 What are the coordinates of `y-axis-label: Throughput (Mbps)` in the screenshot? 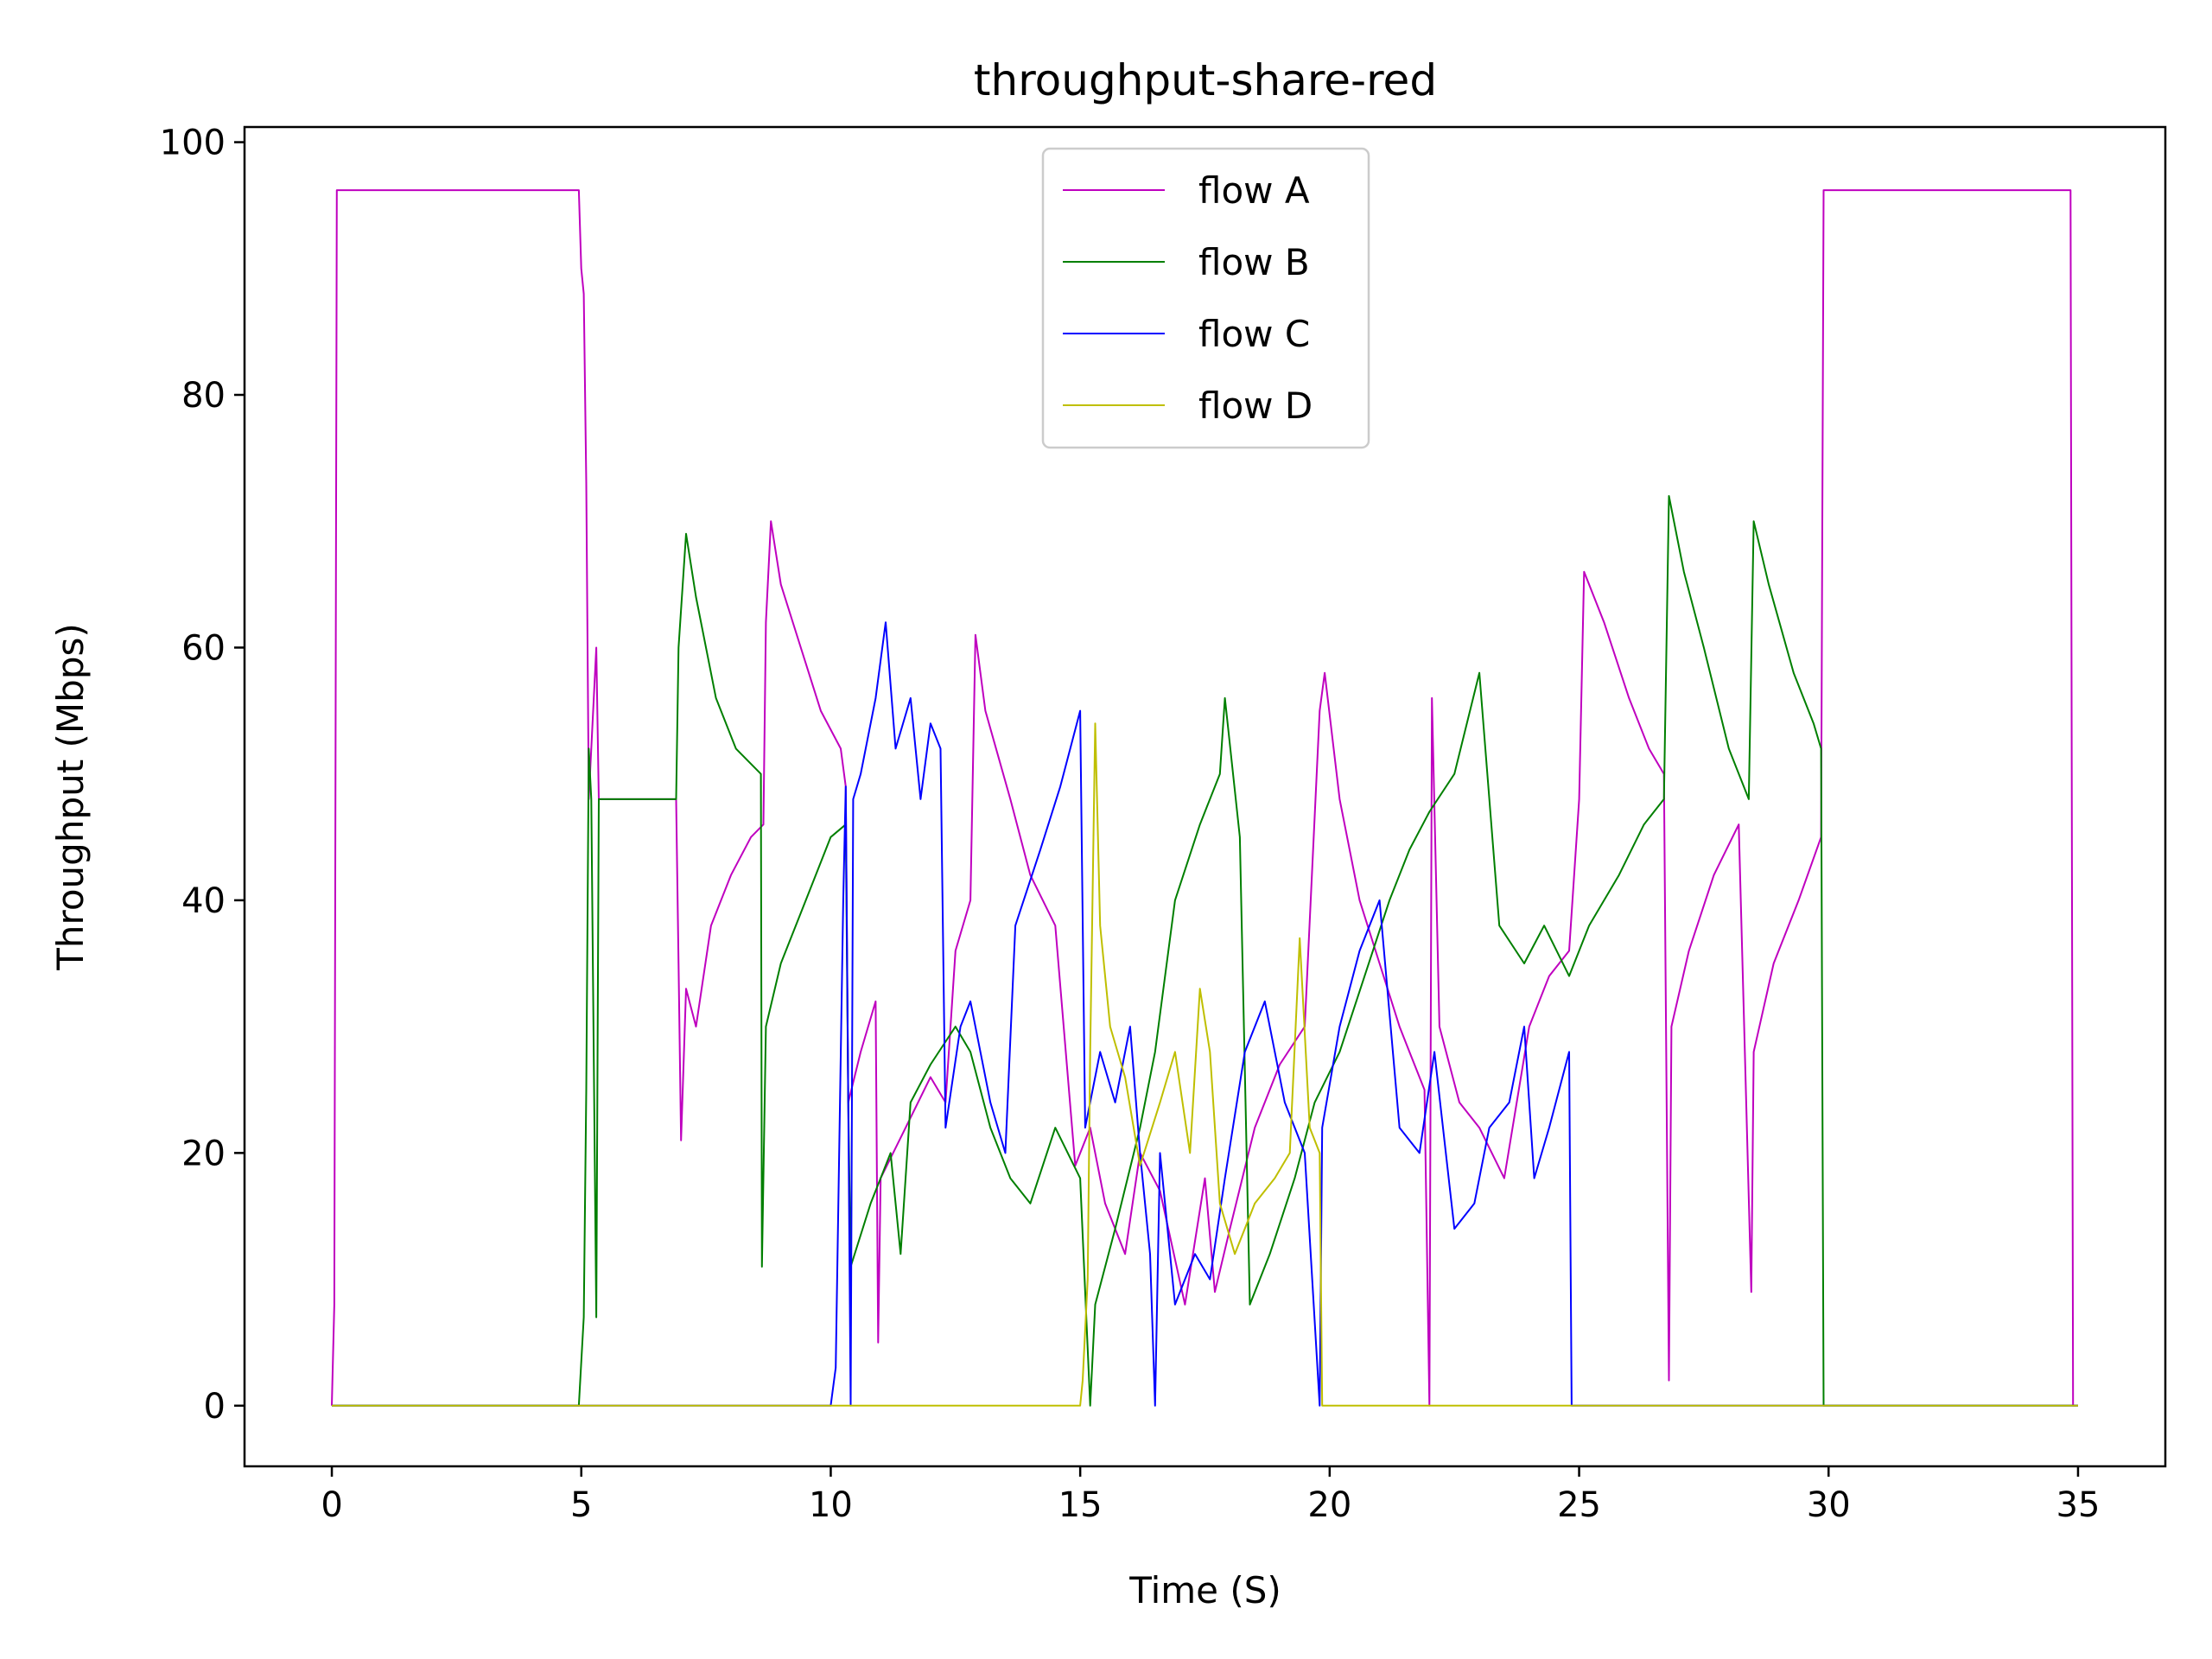 It's located at (70, 797).